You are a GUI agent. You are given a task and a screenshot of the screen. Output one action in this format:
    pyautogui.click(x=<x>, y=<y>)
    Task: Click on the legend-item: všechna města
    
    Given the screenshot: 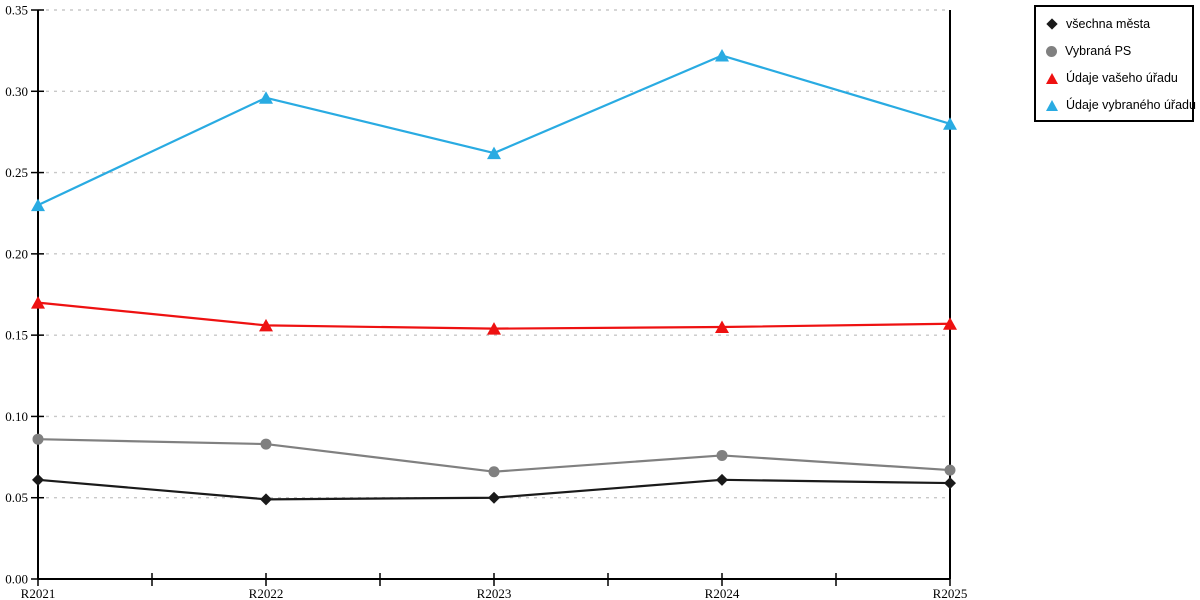 What is the action you would take?
    pyautogui.click(x=1115, y=24)
    